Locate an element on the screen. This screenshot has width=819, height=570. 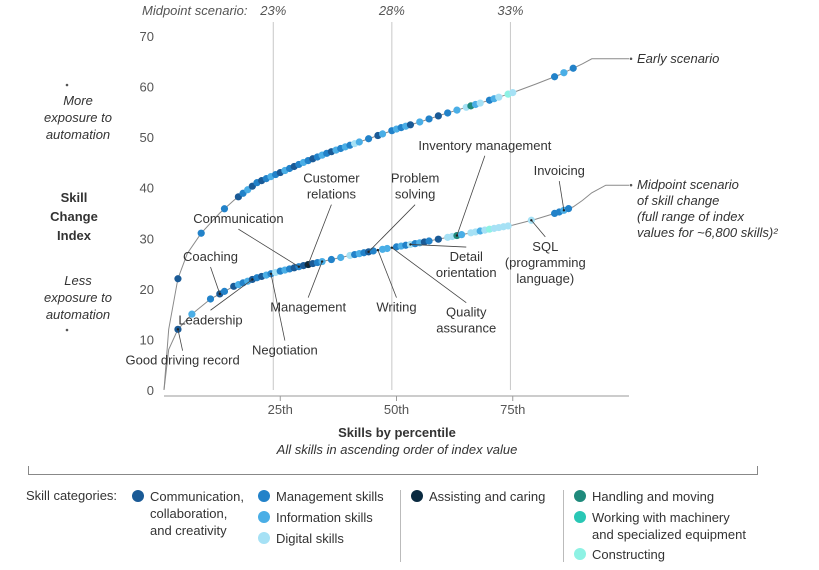
annotation-label: Coaching is located at coordinates (210, 256).